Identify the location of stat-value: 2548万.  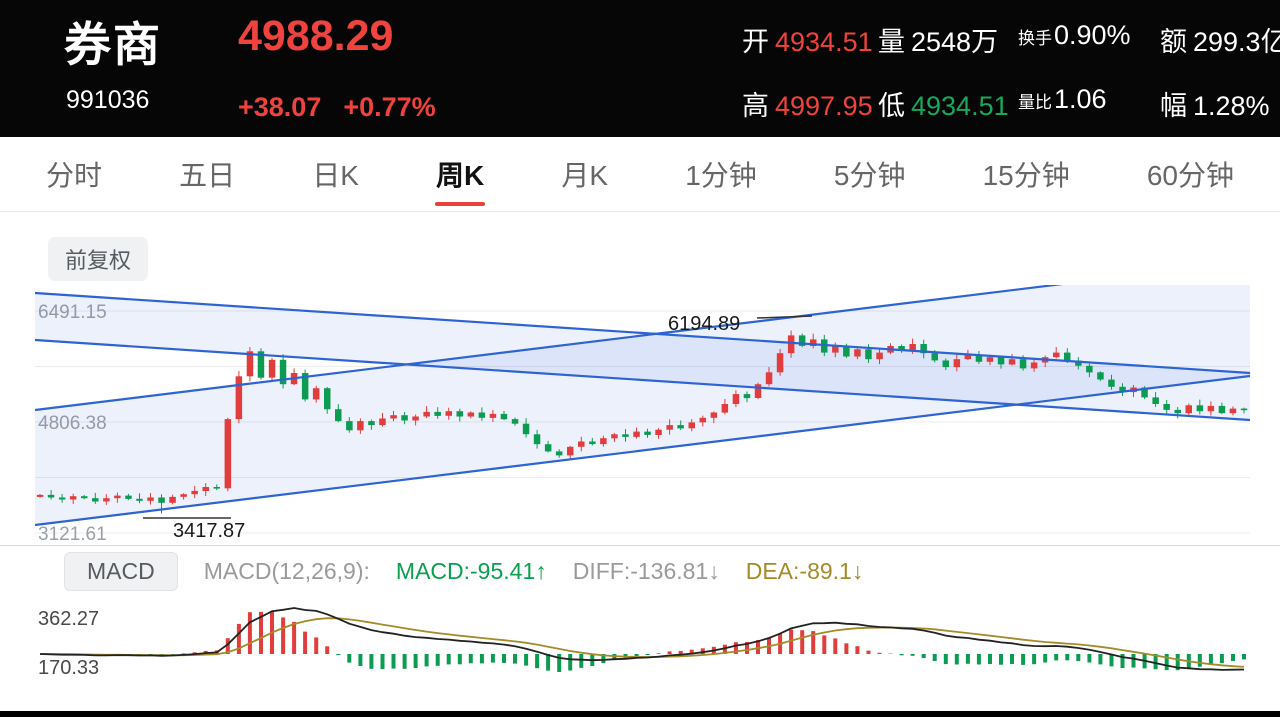
(955, 42).